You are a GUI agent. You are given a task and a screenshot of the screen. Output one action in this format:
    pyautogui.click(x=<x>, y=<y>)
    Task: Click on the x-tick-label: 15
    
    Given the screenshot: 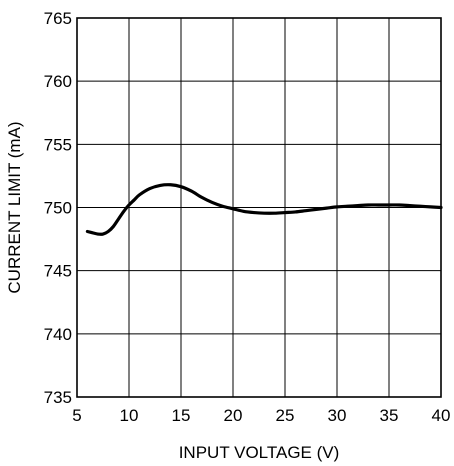 What is the action you would take?
    pyautogui.click(x=181, y=415)
    